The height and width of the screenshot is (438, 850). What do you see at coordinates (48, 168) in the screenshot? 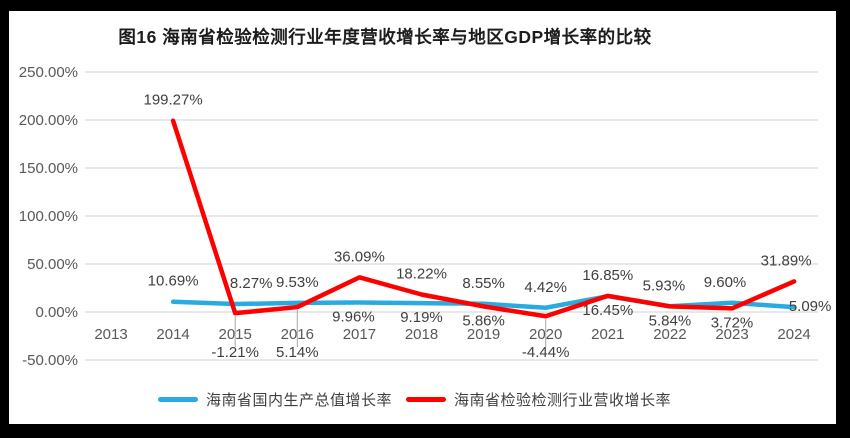
I see `y-axis-tick-label: 150.00%` at bounding box center [48, 168].